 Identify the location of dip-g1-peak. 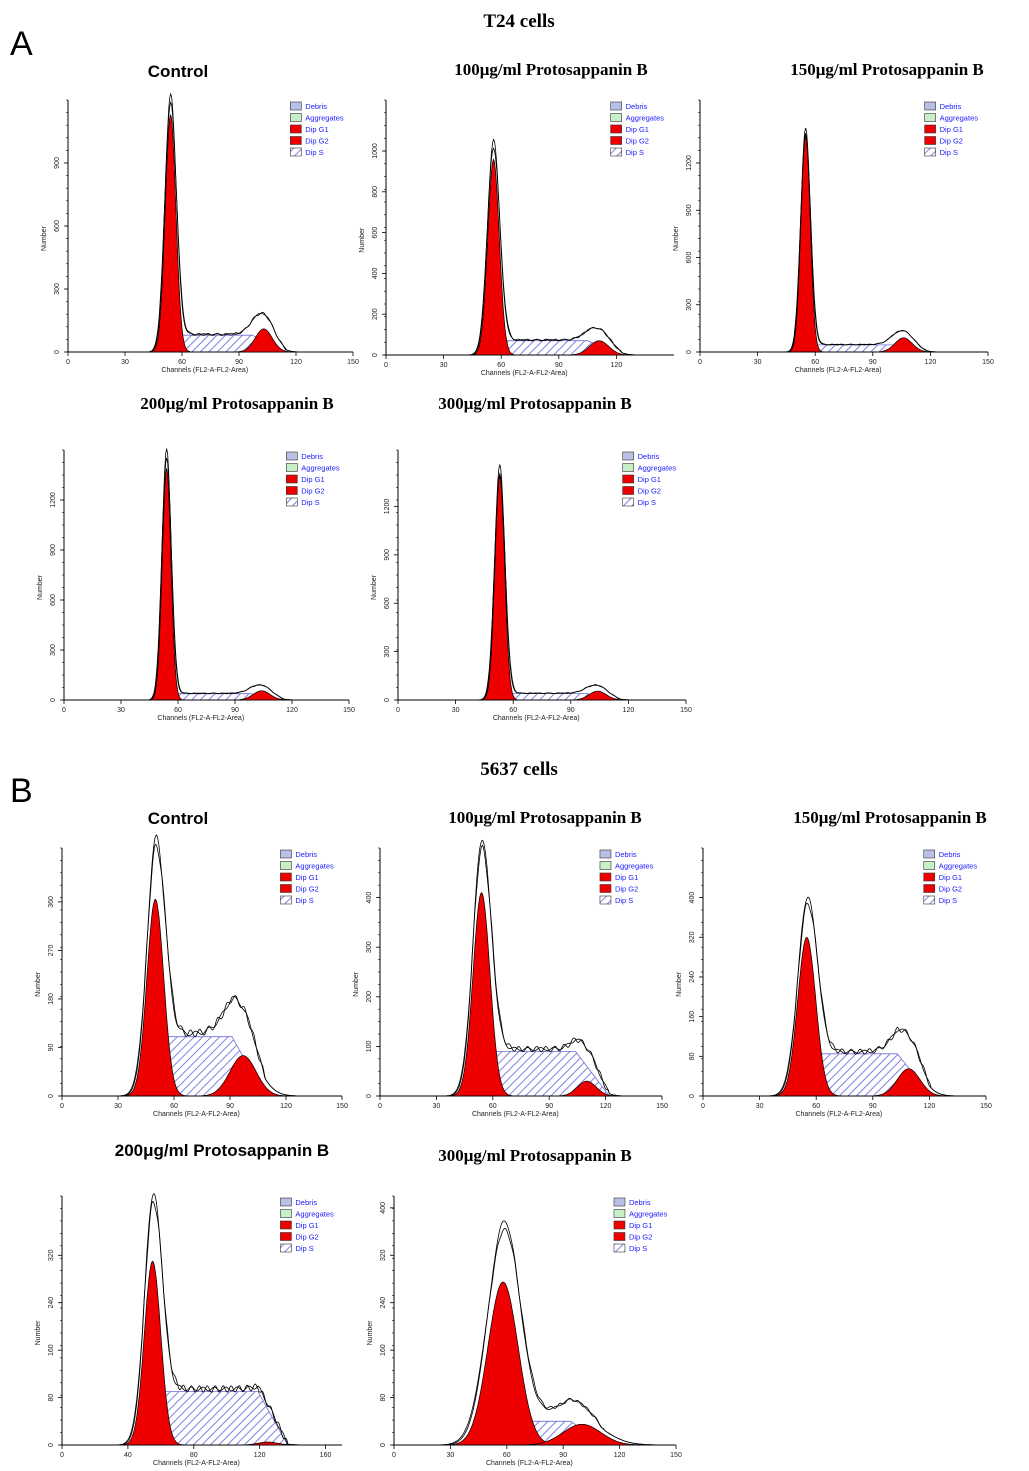
(535, 1363).